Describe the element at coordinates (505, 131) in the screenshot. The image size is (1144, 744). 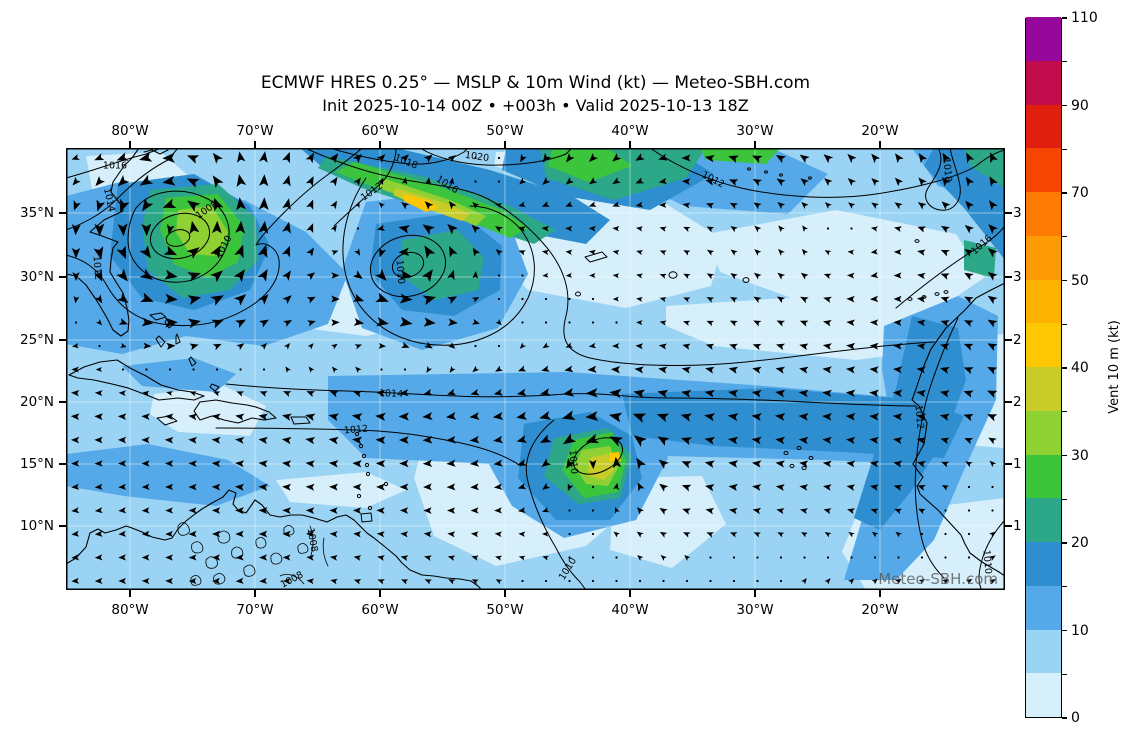
I see `lon-tick-label-top: 50°W` at that location.